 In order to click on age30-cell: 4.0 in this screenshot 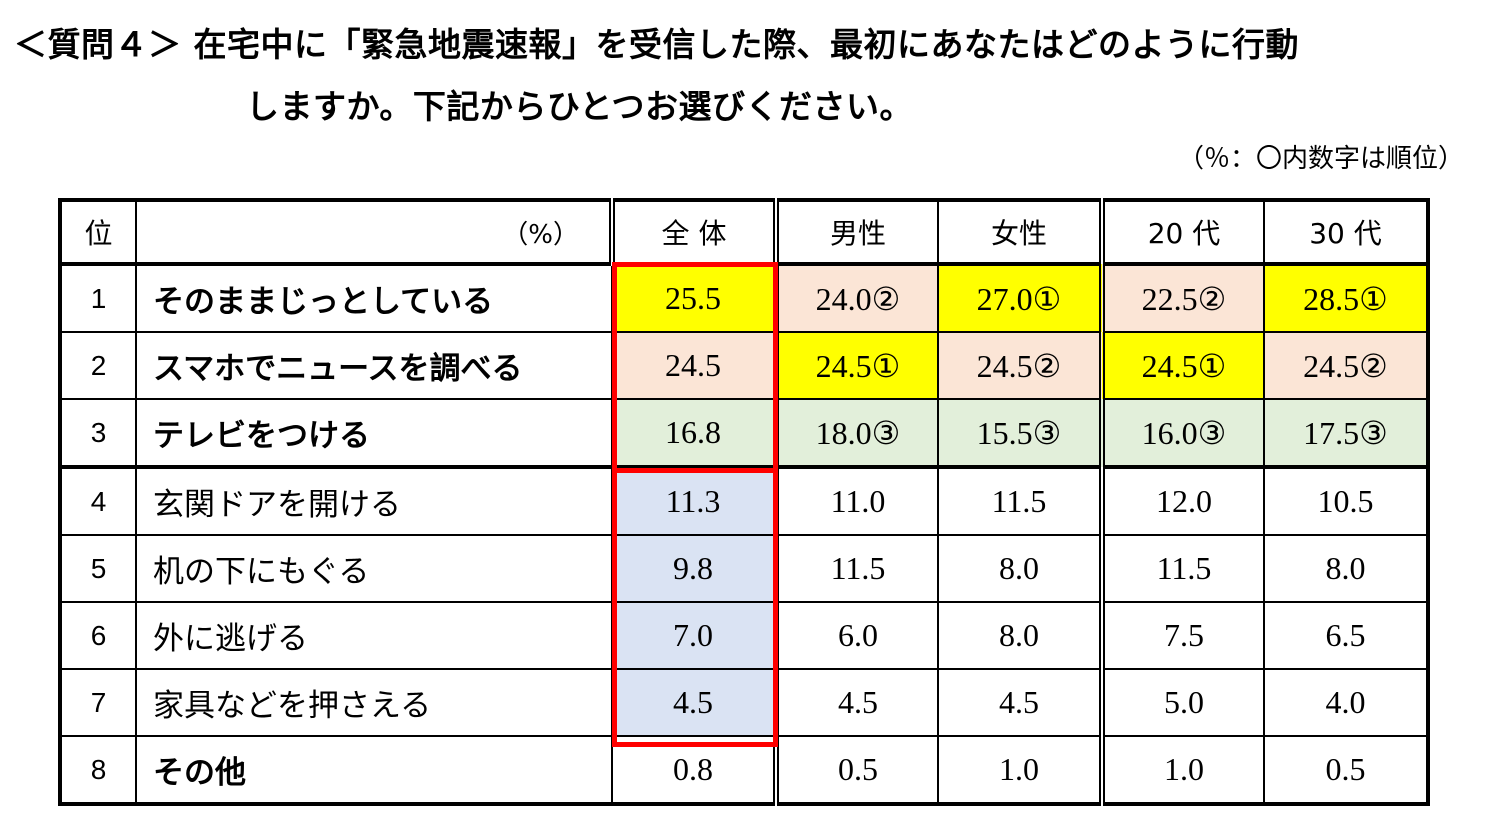, I will do `click(1346, 702)`.